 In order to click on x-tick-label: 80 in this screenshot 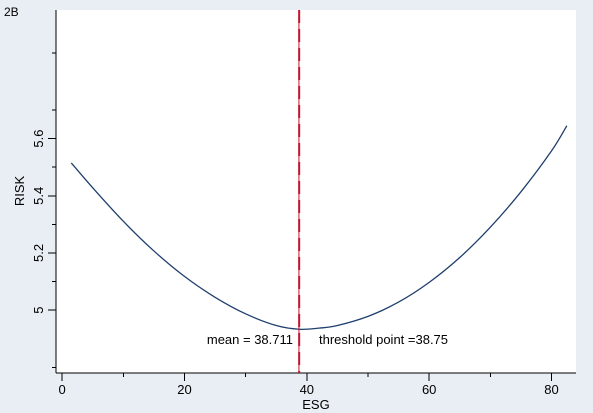, I will do `click(551, 389)`.